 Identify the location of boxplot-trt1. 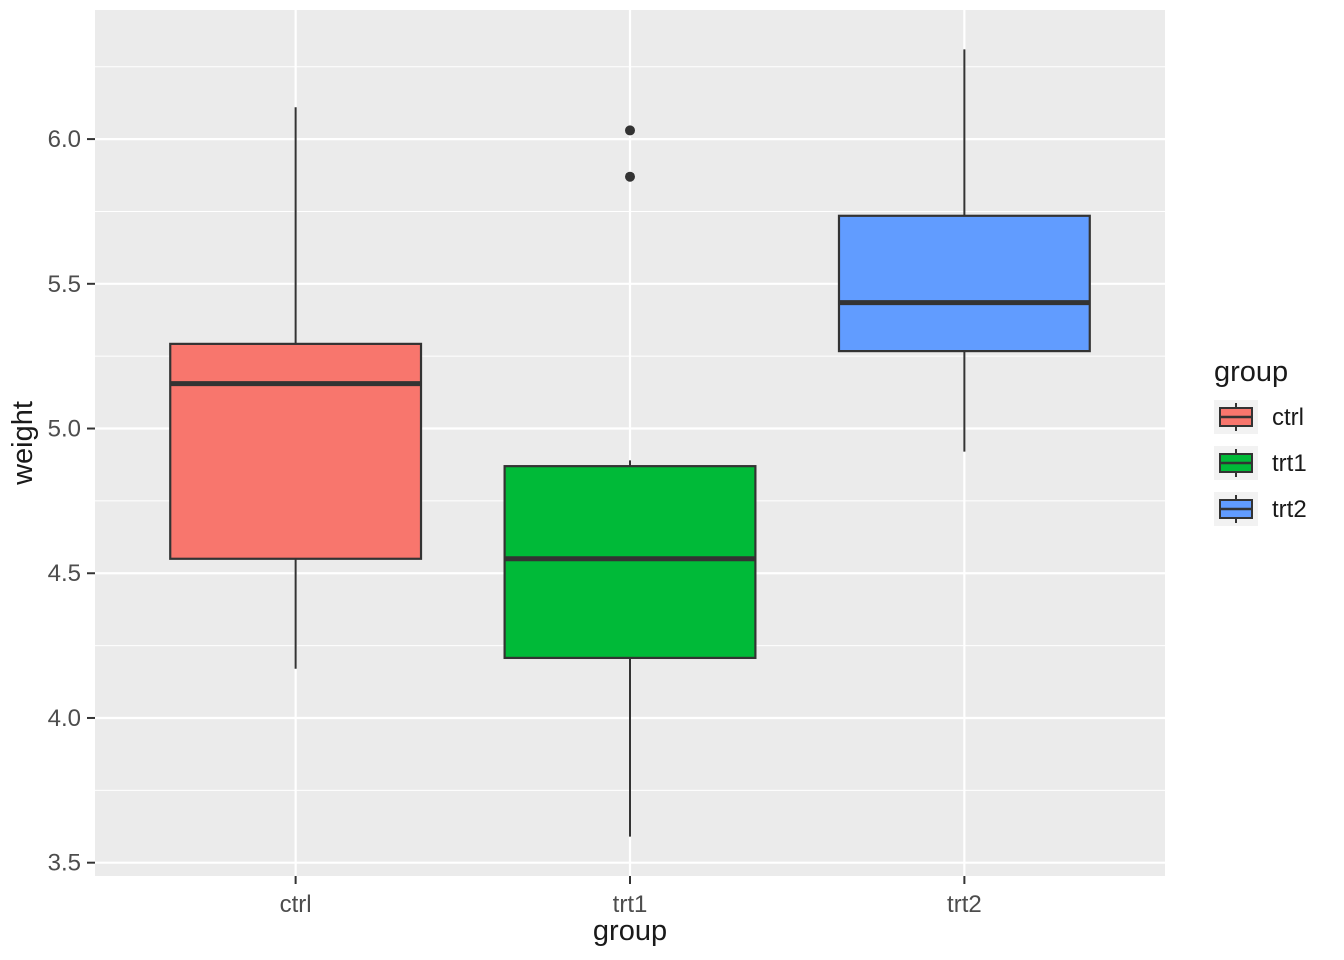
(630, 481).